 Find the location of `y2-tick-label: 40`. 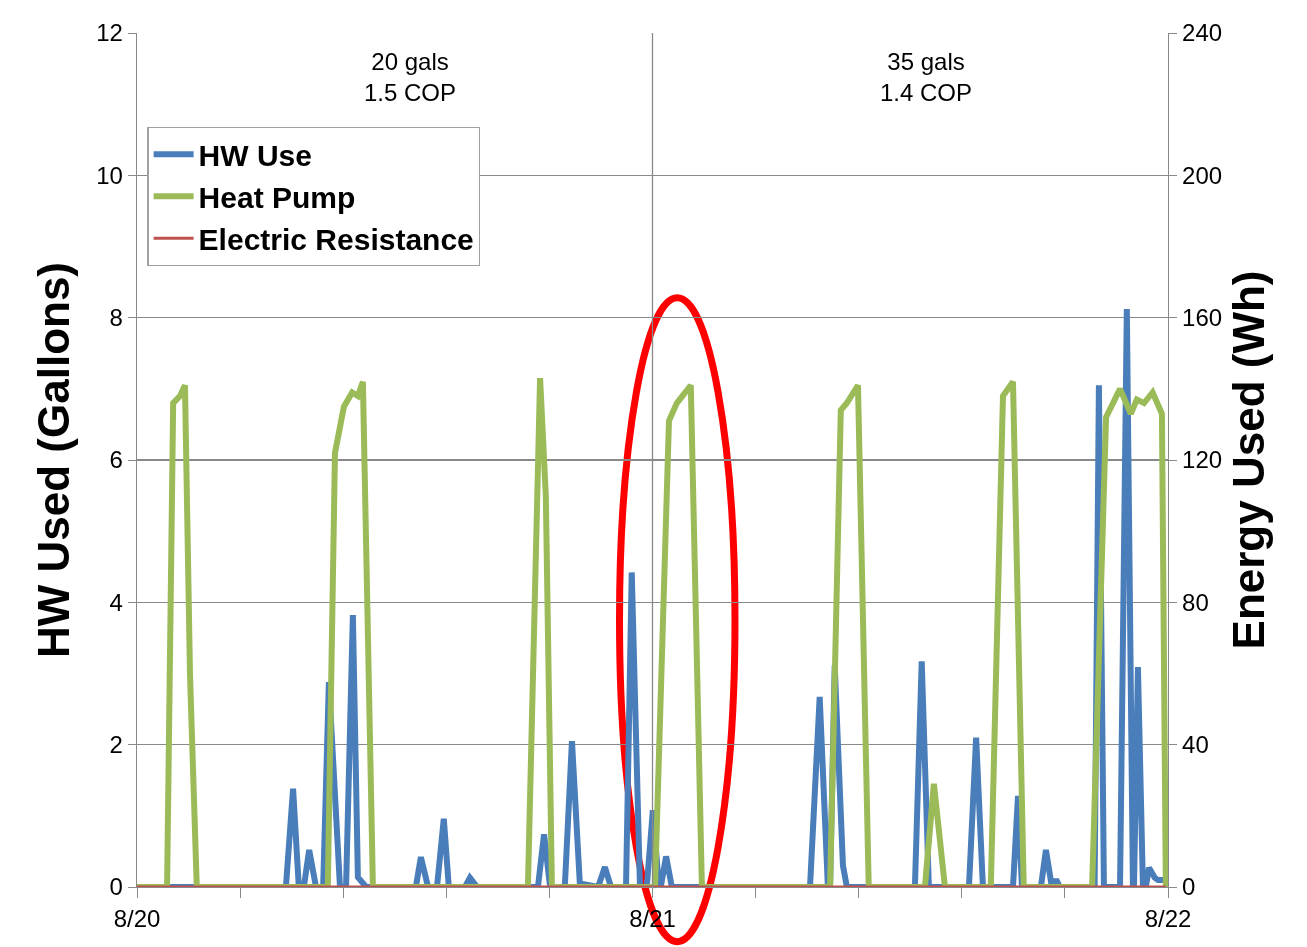

y2-tick-label: 40 is located at coordinates (1195, 745).